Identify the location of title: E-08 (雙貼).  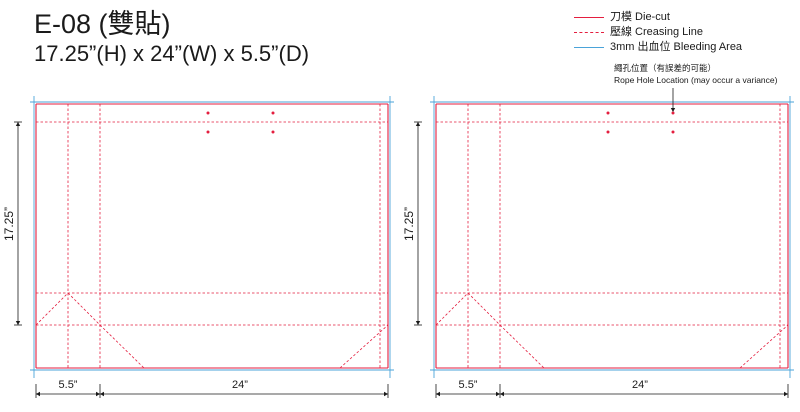
(102, 24).